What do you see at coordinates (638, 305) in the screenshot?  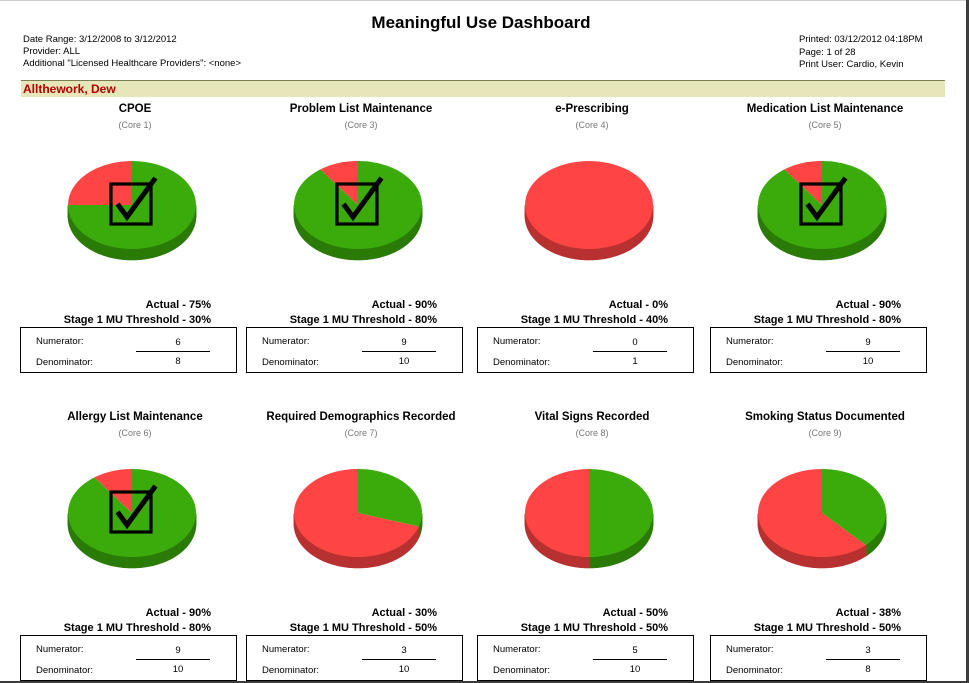 I see `actual-percent: Actual - 0%` at bounding box center [638, 305].